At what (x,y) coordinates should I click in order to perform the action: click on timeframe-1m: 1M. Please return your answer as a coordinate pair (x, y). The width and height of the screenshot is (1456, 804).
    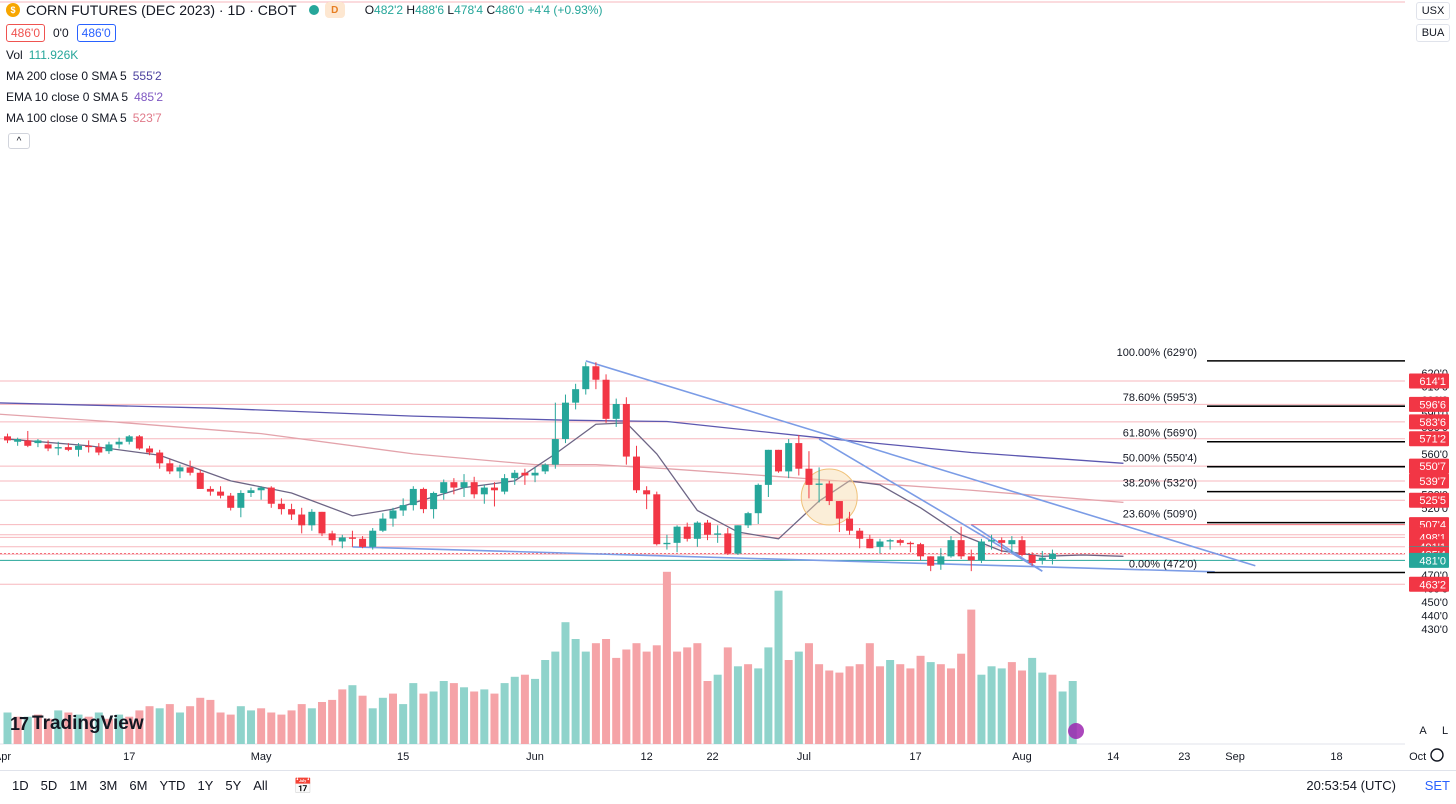
    Looking at the image, I should click on (78, 785).